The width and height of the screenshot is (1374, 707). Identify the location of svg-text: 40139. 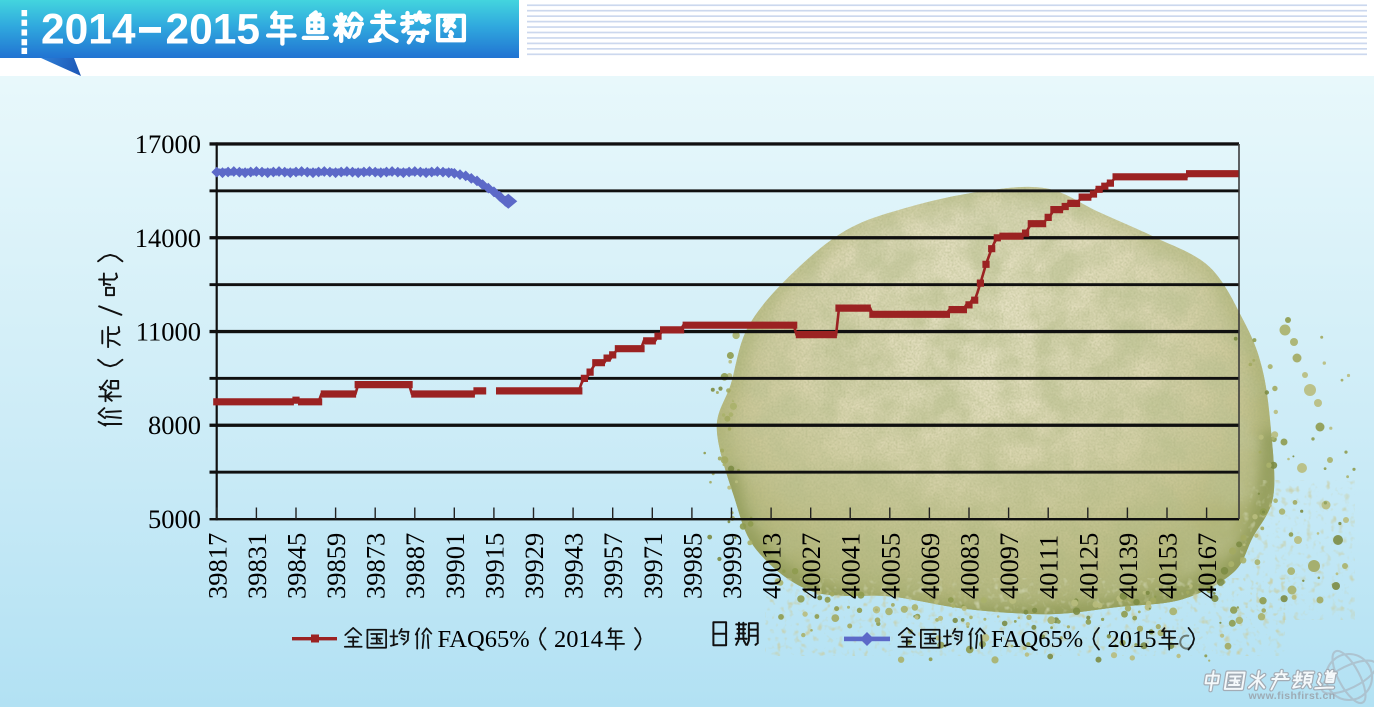
(1128, 566).